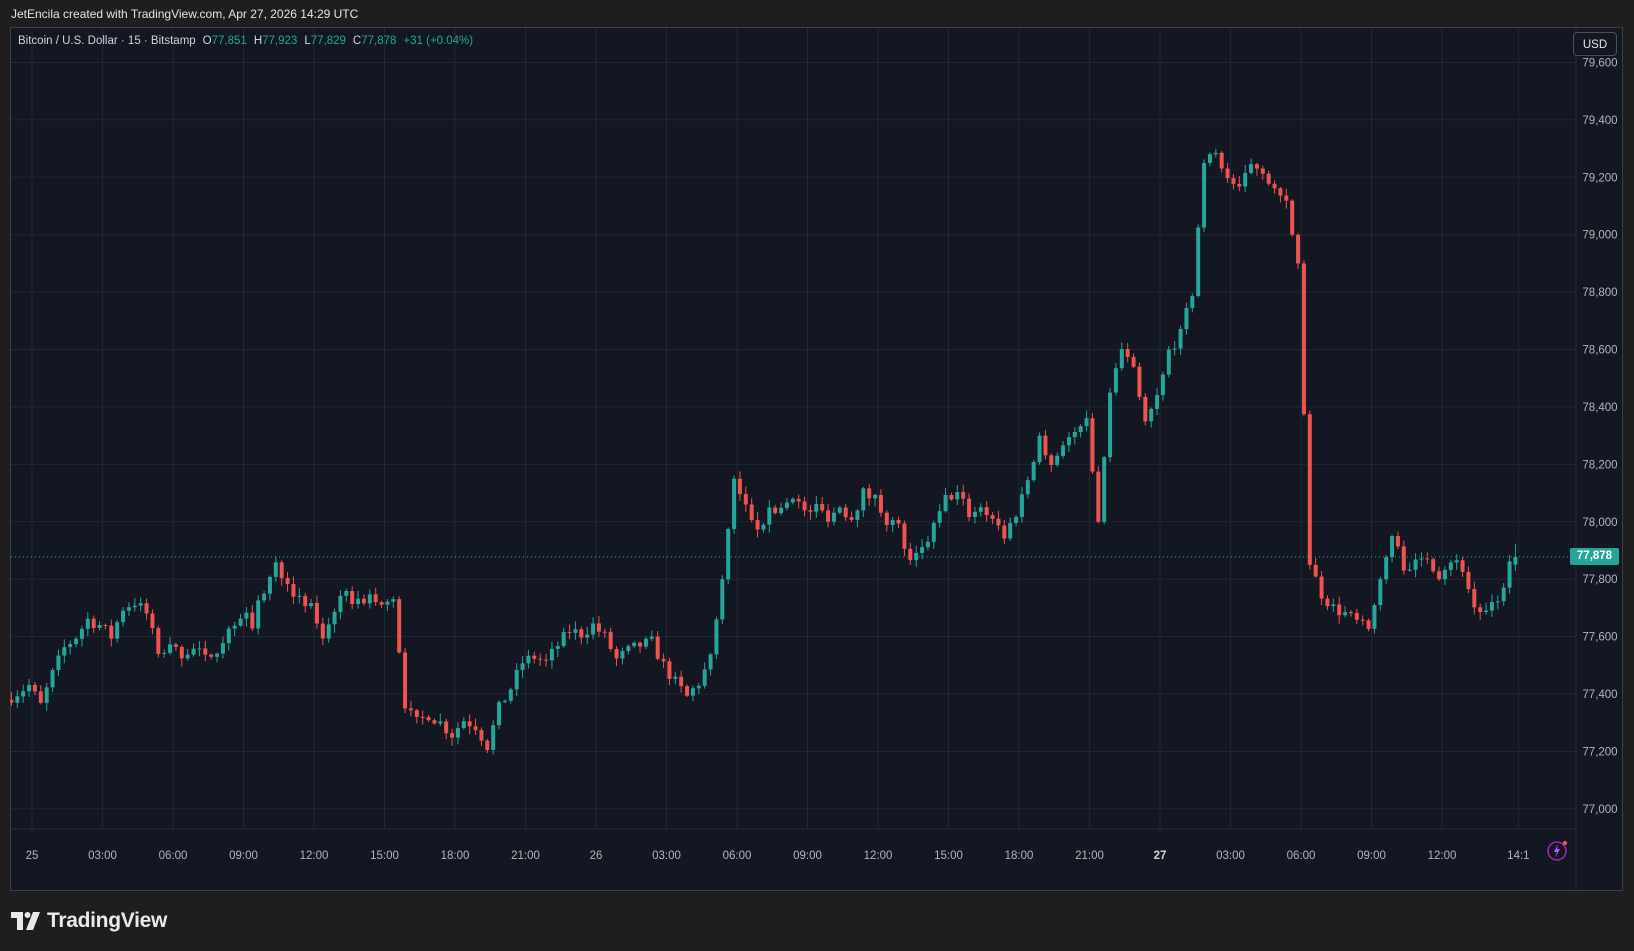 This screenshot has width=1634, height=951. I want to click on price-axis-background, so click(1599, 459).